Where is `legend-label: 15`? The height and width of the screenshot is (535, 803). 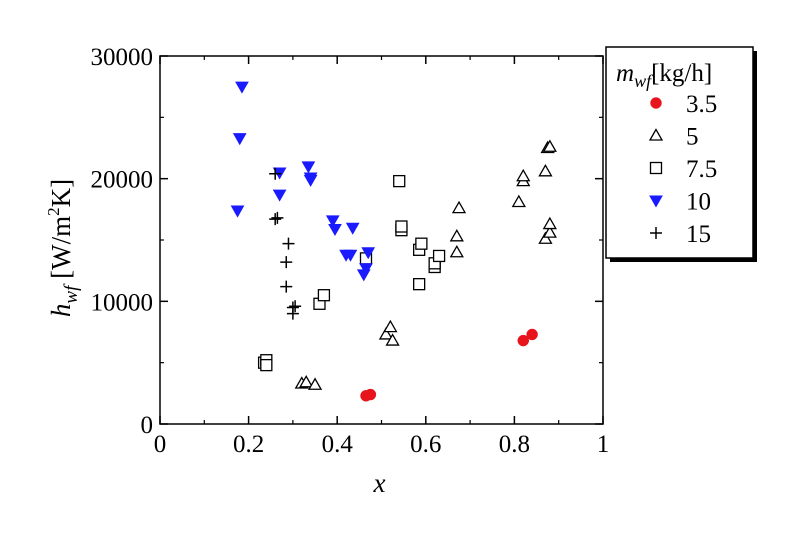
legend-label: 15 is located at coordinates (698, 234).